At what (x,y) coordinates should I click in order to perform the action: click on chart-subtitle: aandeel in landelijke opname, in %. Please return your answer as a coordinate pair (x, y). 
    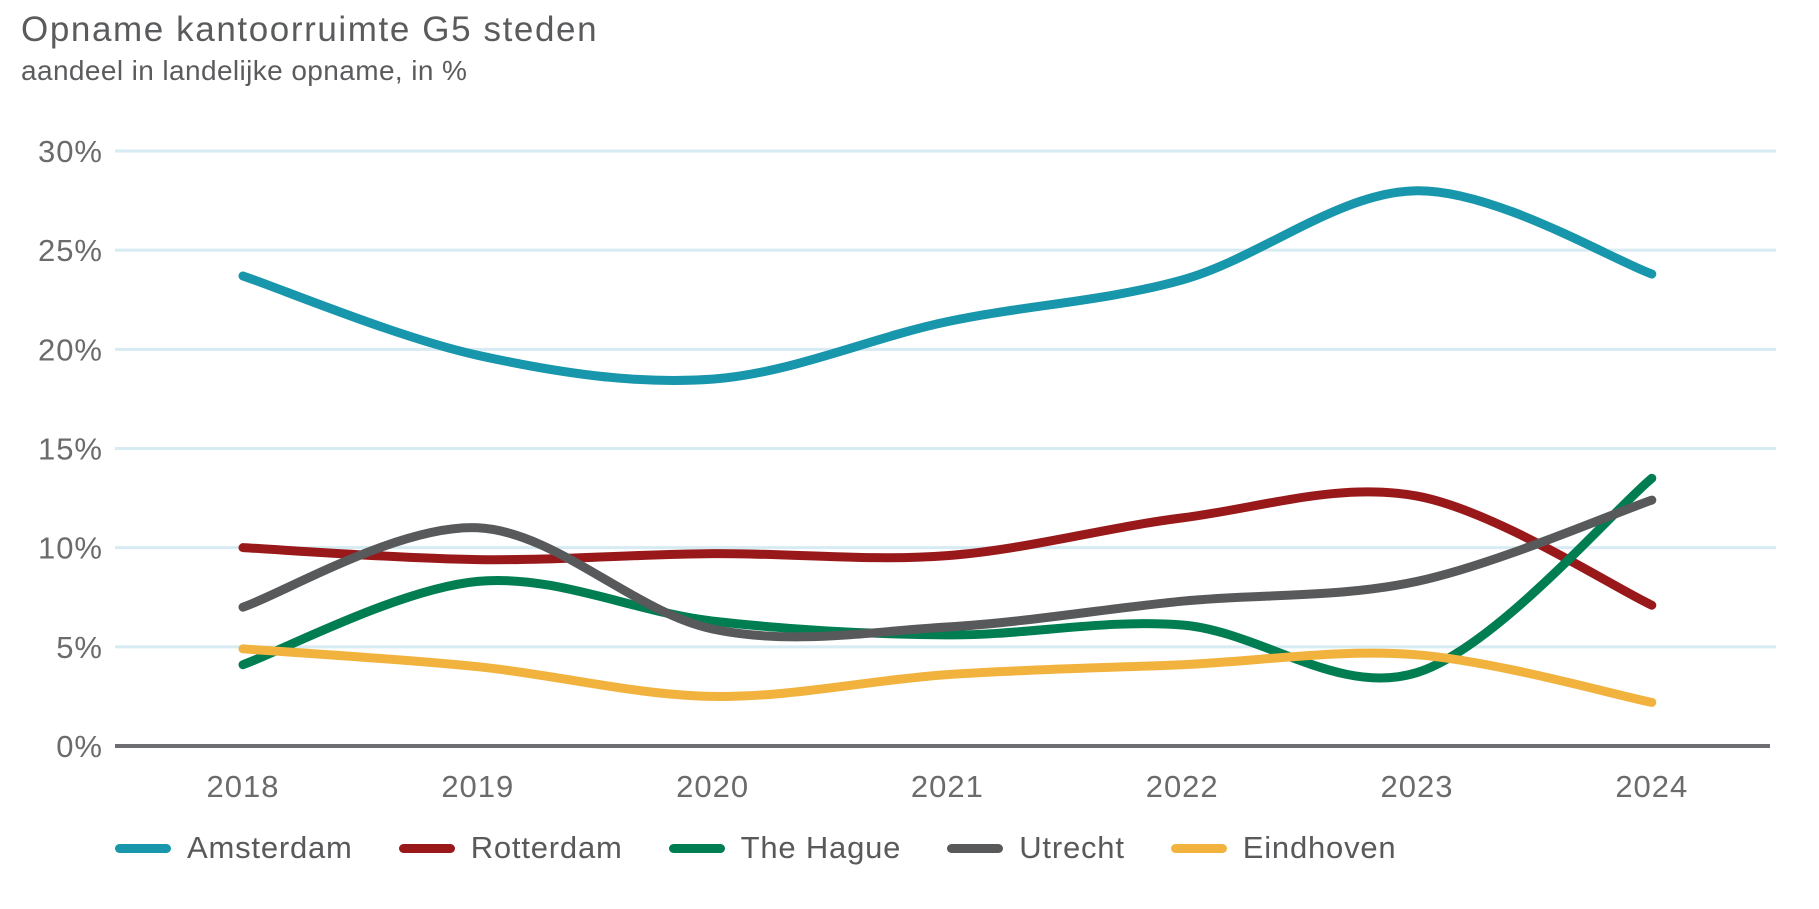
    Looking at the image, I should click on (244, 70).